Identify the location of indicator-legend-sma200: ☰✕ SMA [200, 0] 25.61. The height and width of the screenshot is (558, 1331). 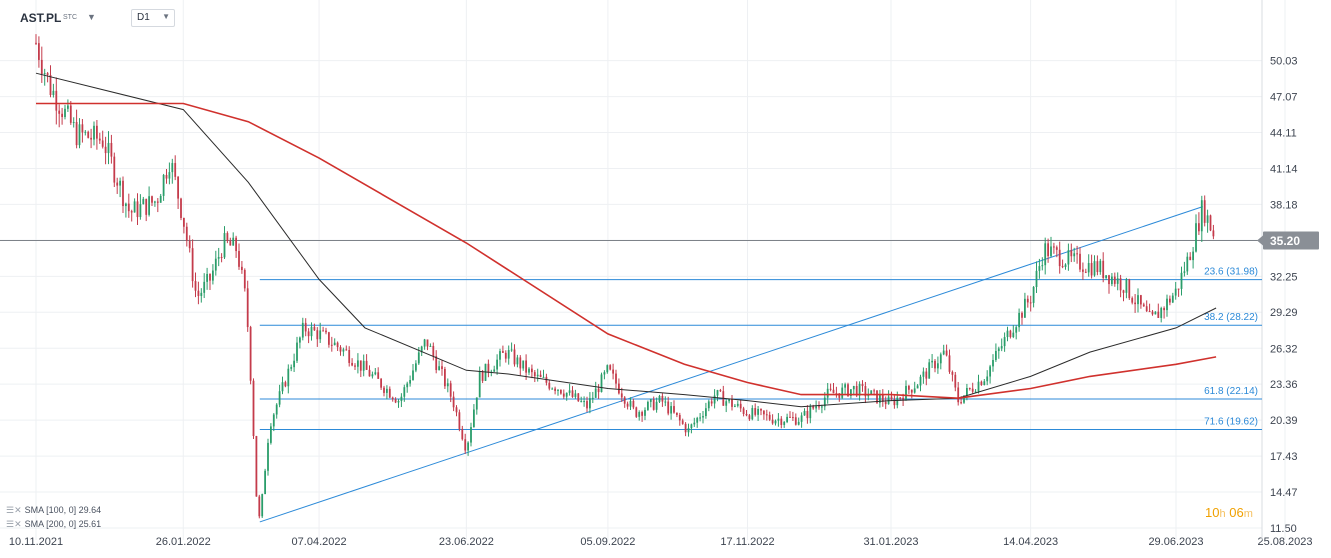
(53, 524).